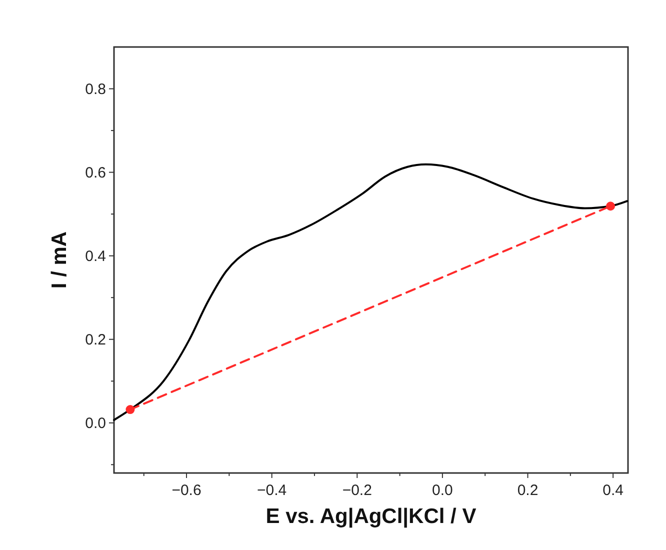 Image resolution: width=666 pixels, height=550 pixels. Describe the element at coordinates (95, 423) in the screenshot. I see `y-tick-label: 0.0` at that location.